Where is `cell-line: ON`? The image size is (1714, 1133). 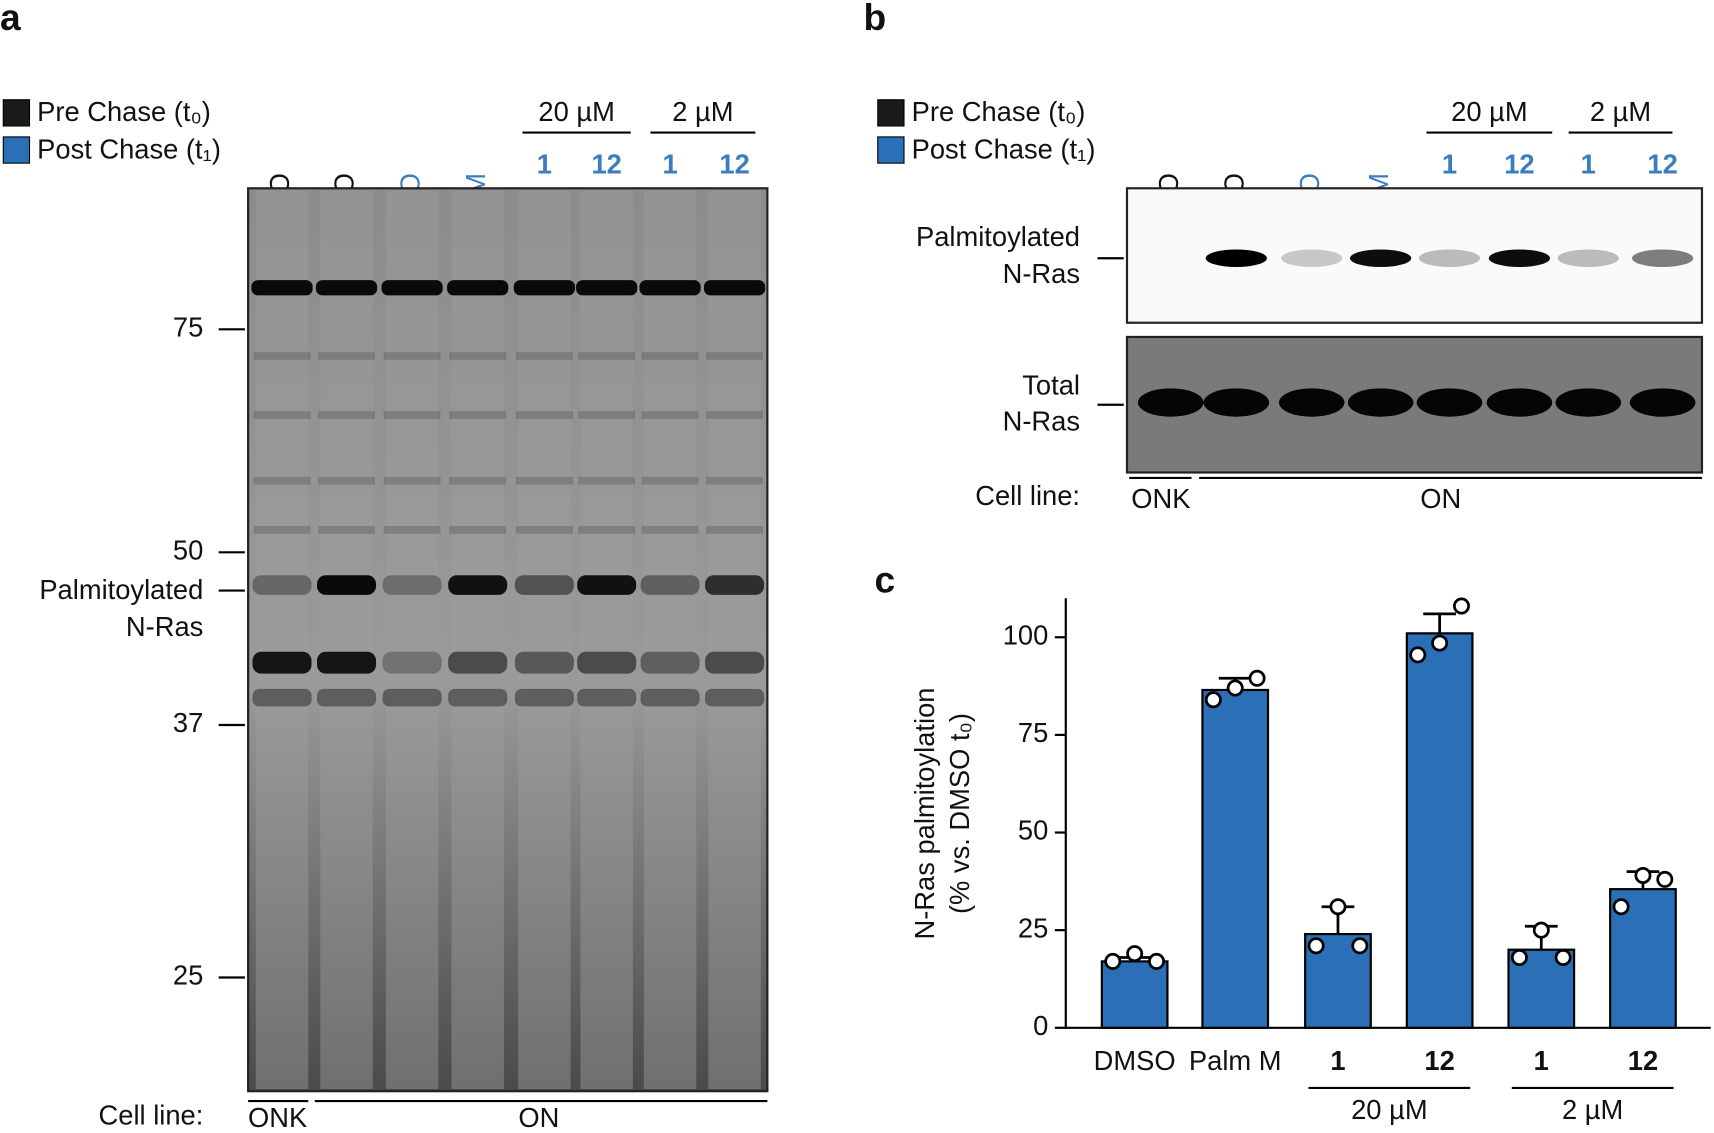 cell-line: ON is located at coordinates (1440, 498).